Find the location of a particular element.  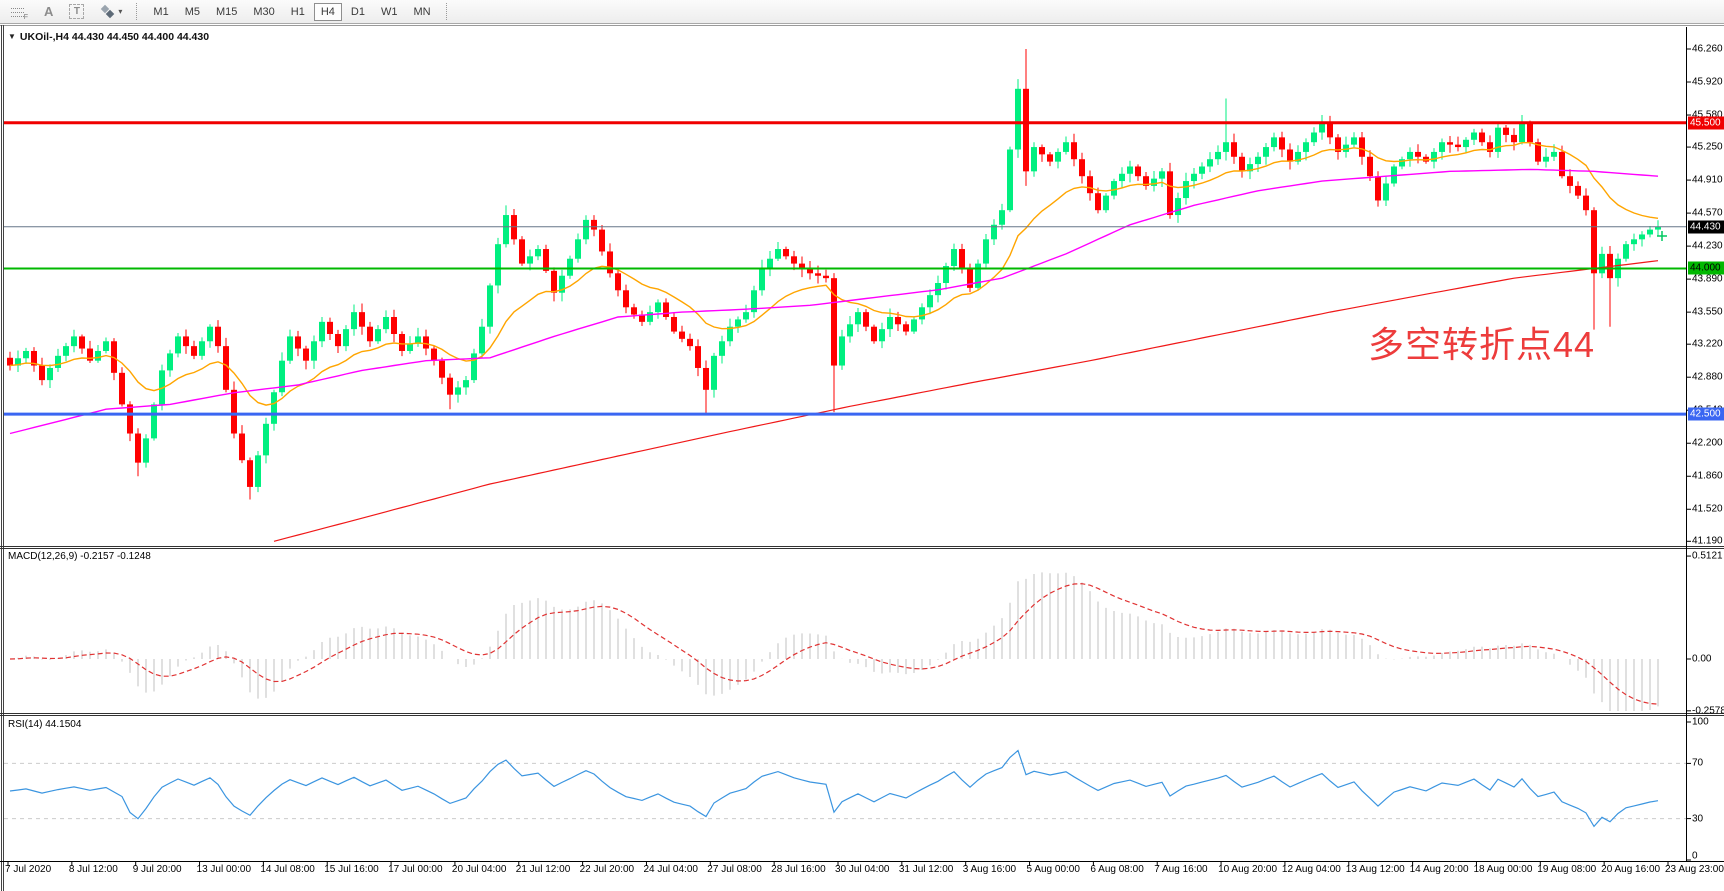

price-badge-42.500: 42.500 is located at coordinates (1706, 414).